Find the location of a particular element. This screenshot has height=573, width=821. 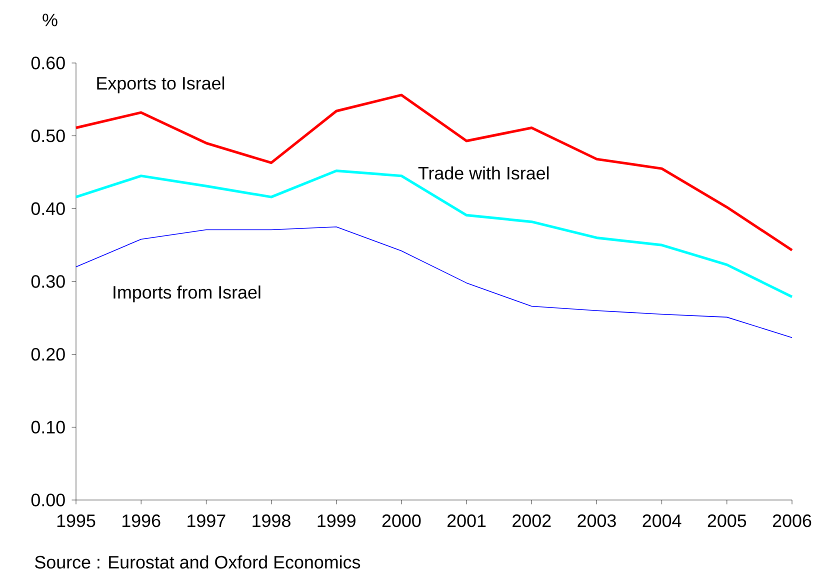

series-label: Trade with Israel is located at coordinates (483, 173).